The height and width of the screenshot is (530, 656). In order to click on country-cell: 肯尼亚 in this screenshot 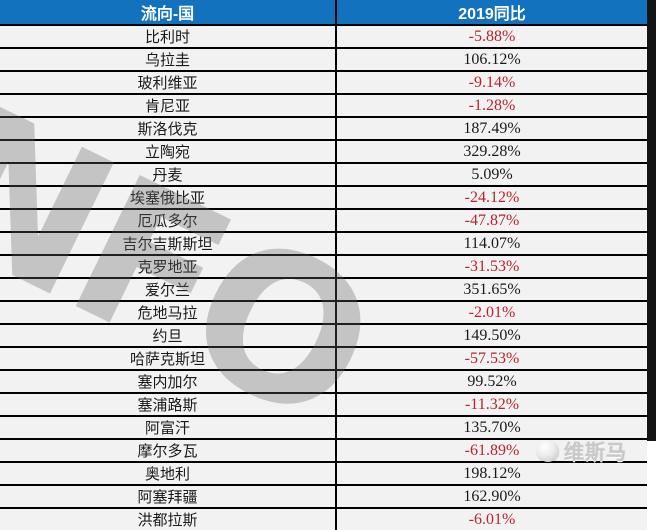, I will do `click(168, 106)`.